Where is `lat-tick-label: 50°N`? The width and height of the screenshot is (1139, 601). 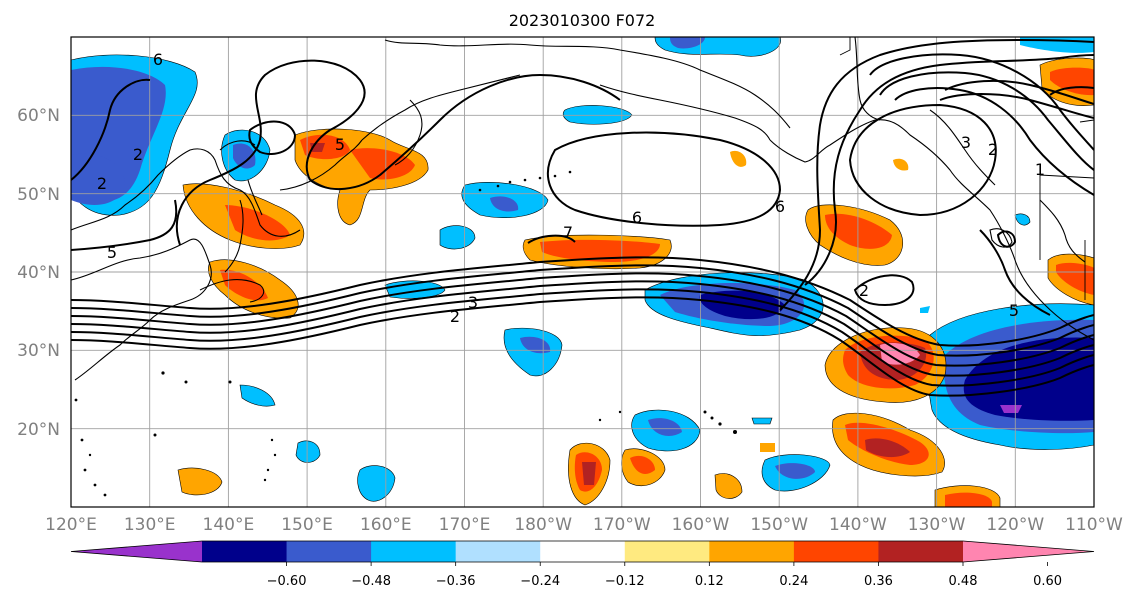 lat-tick-label: 50°N is located at coordinates (38, 195).